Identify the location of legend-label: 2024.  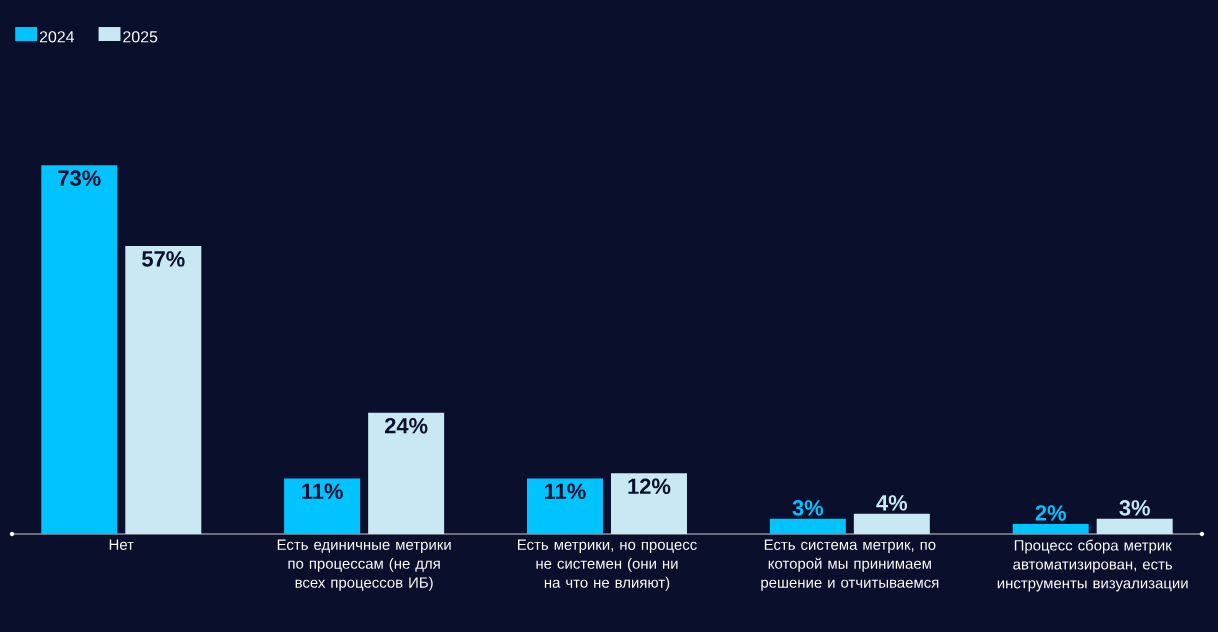
(57, 37).